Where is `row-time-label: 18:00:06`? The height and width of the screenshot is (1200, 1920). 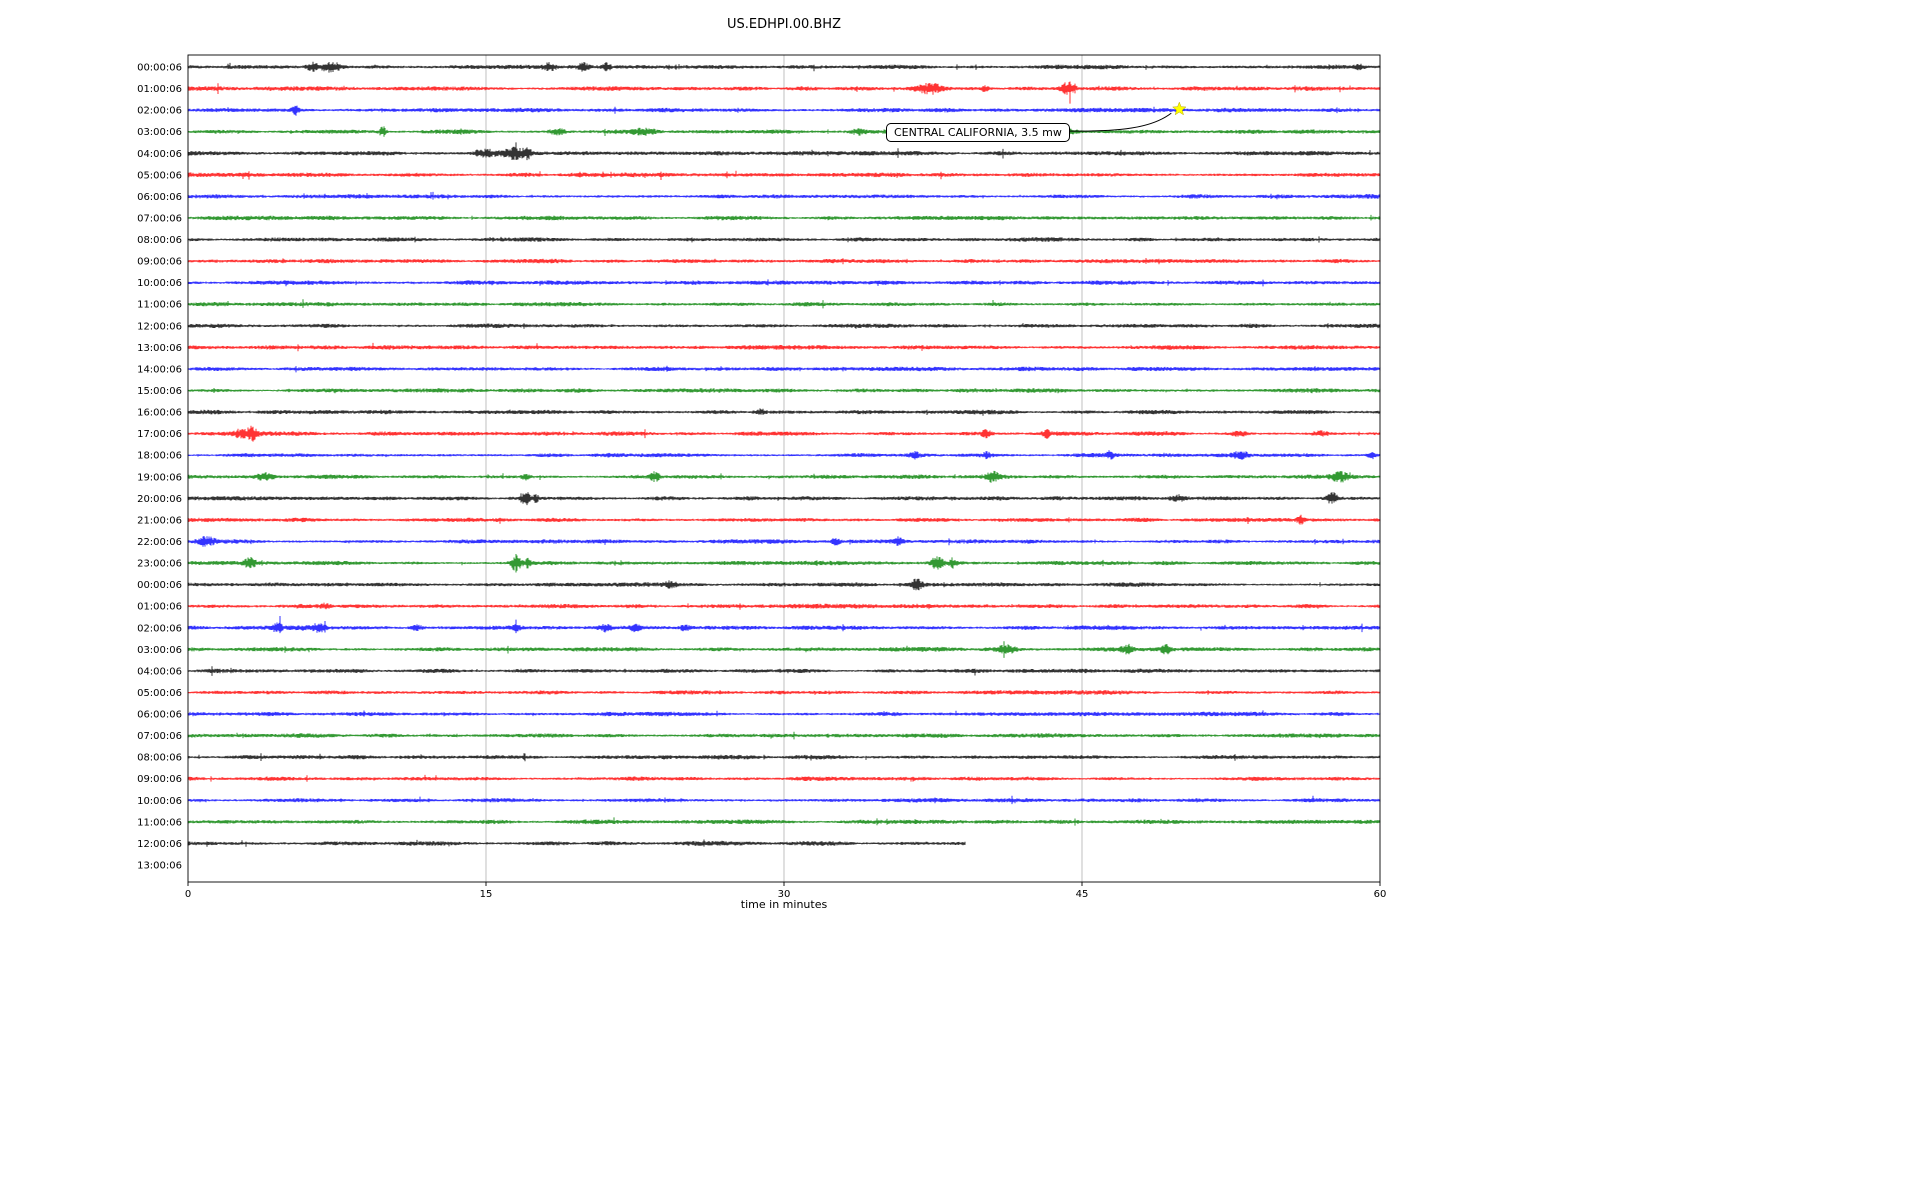 row-time-label: 18:00:06 is located at coordinates (159, 456).